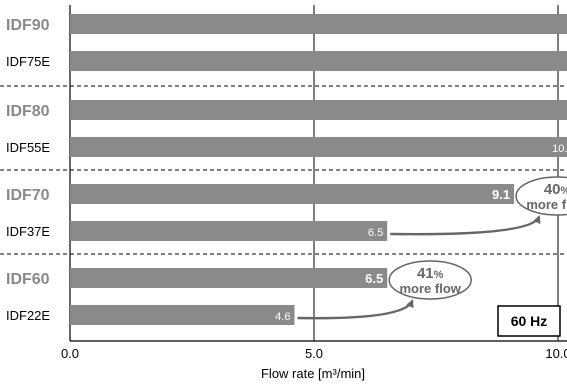  Describe the element at coordinates (318, 61) in the screenshot. I see `bar-idf75e` at that location.